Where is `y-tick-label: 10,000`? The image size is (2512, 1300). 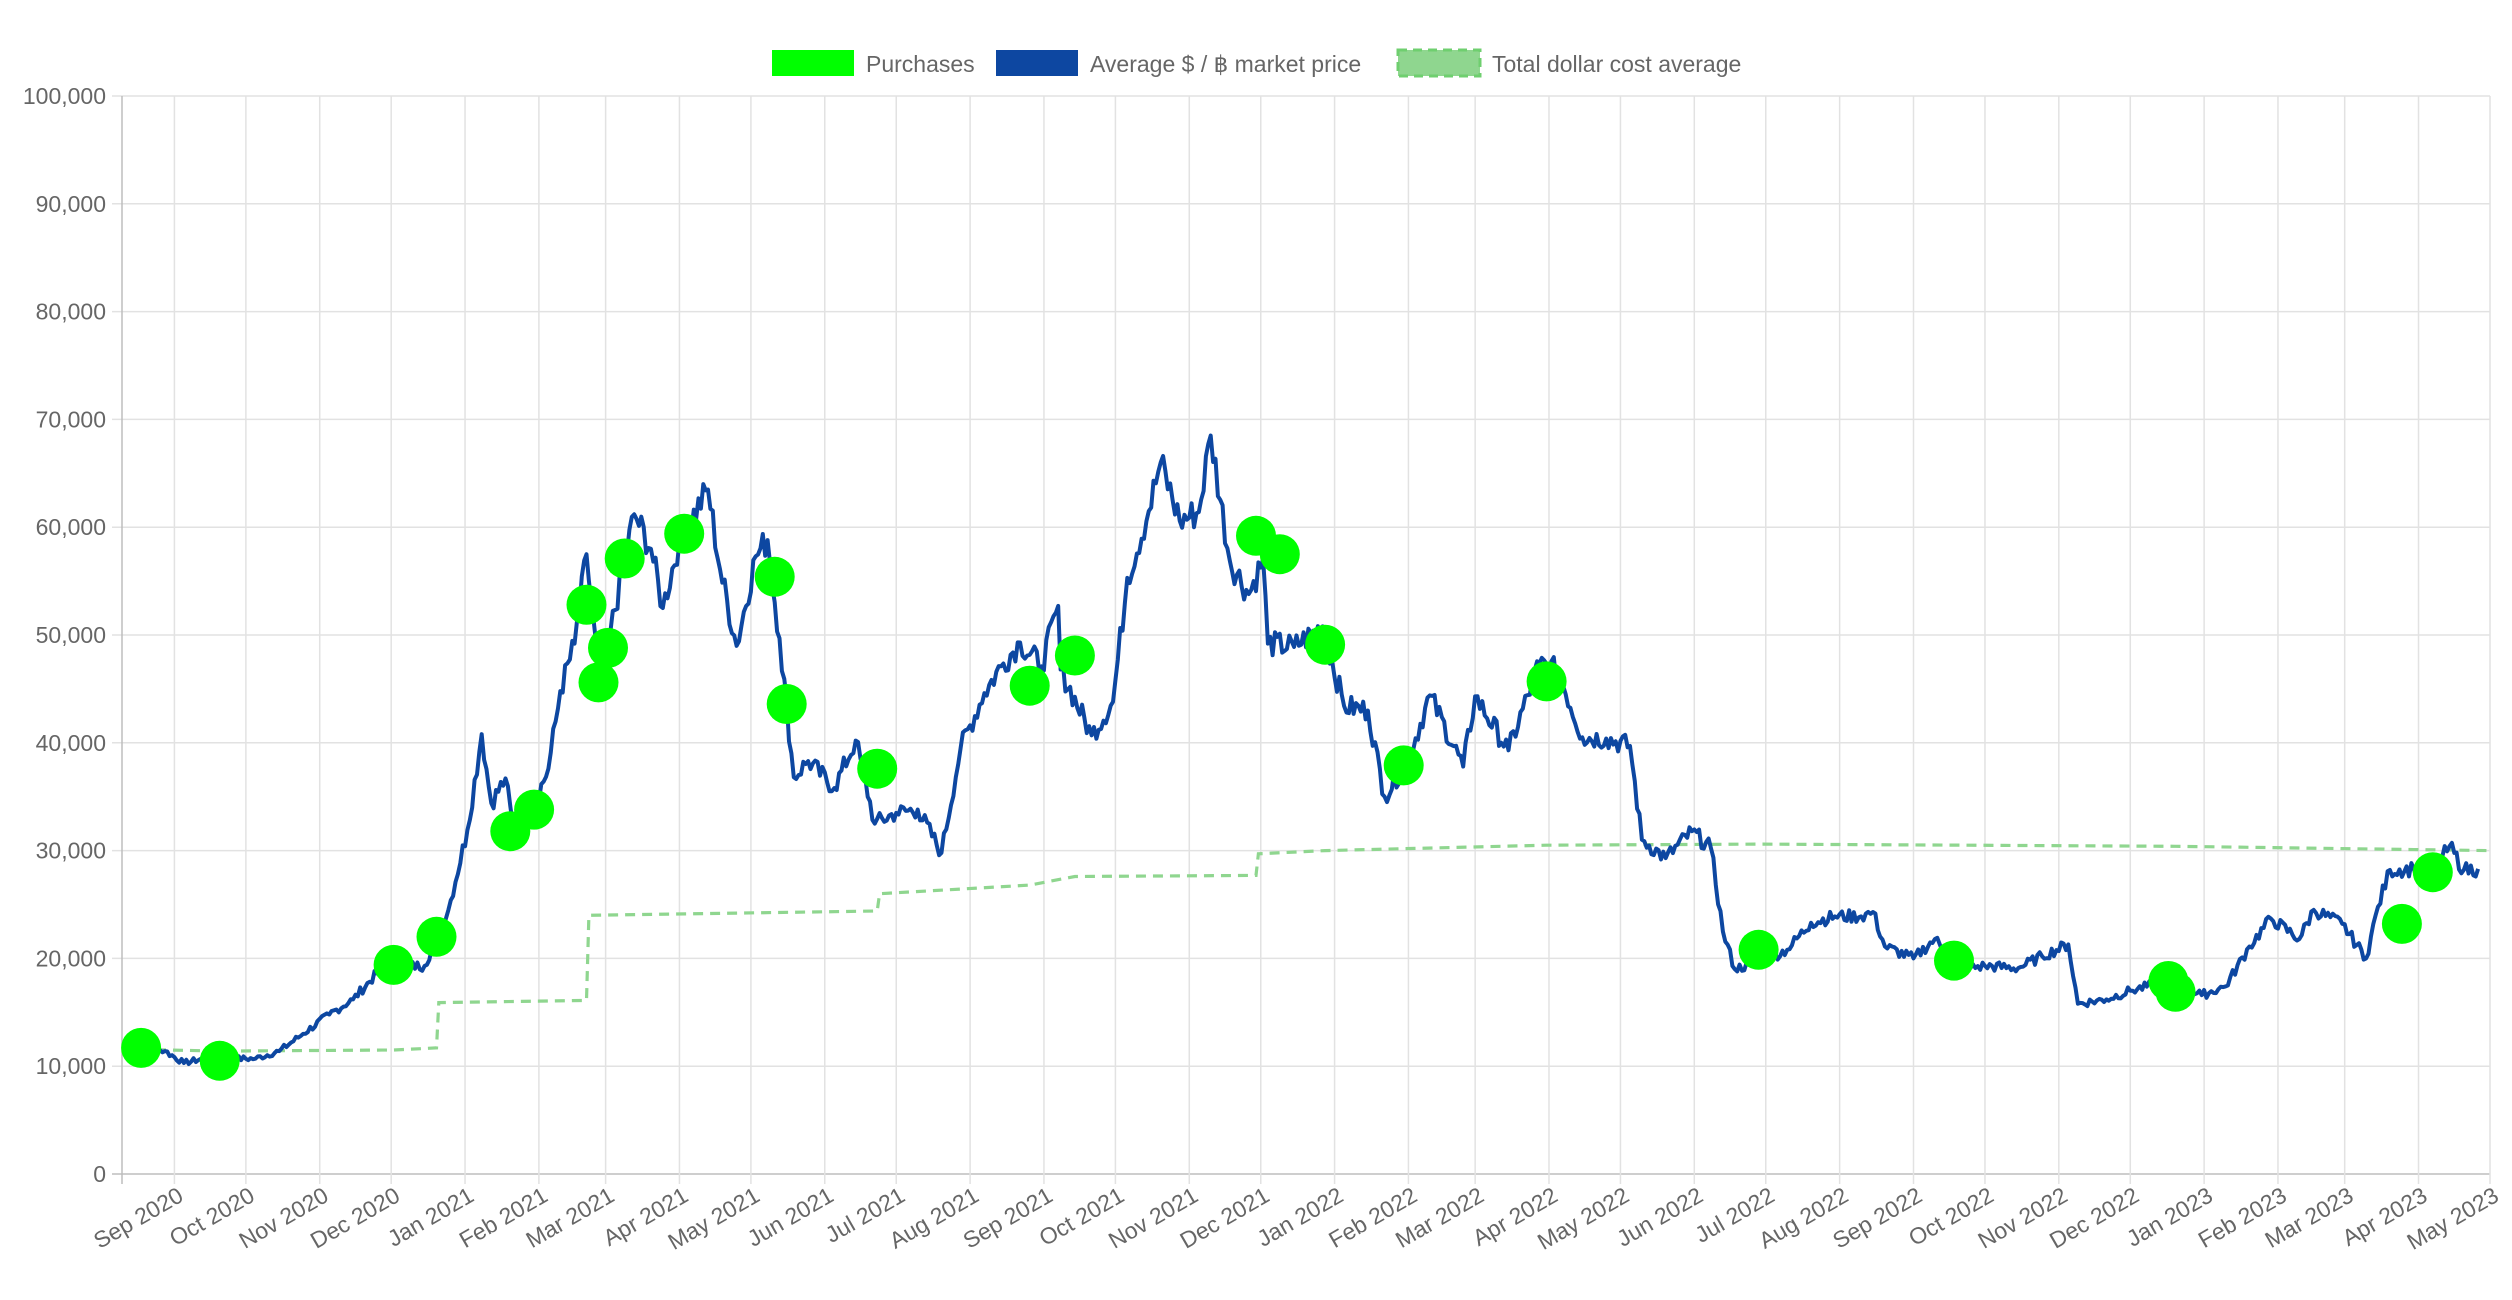
y-tick-label: 10,000 is located at coordinates (71, 1066).